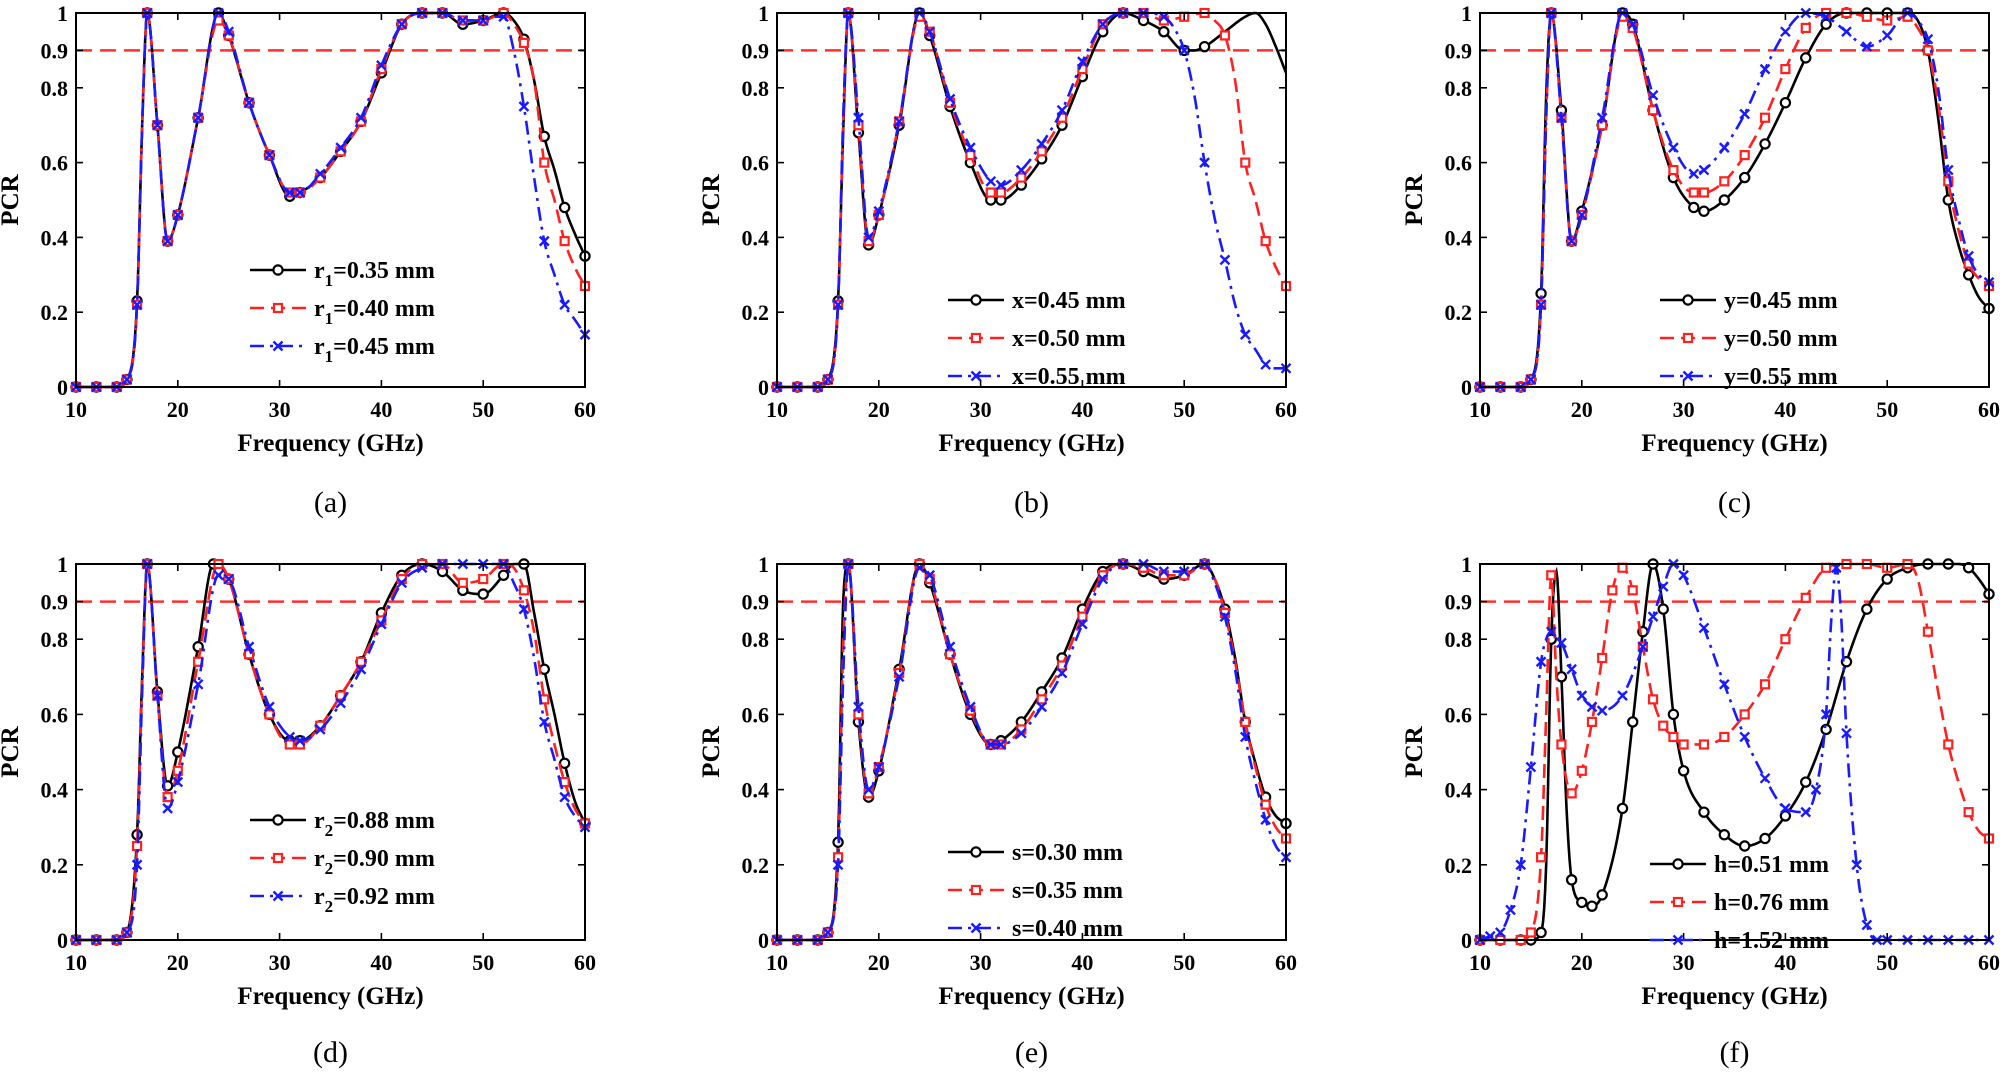  What do you see at coordinates (384, 271) in the screenshot?
I see `legend-value: =0.35 mm` at bounding box center [384, 271].